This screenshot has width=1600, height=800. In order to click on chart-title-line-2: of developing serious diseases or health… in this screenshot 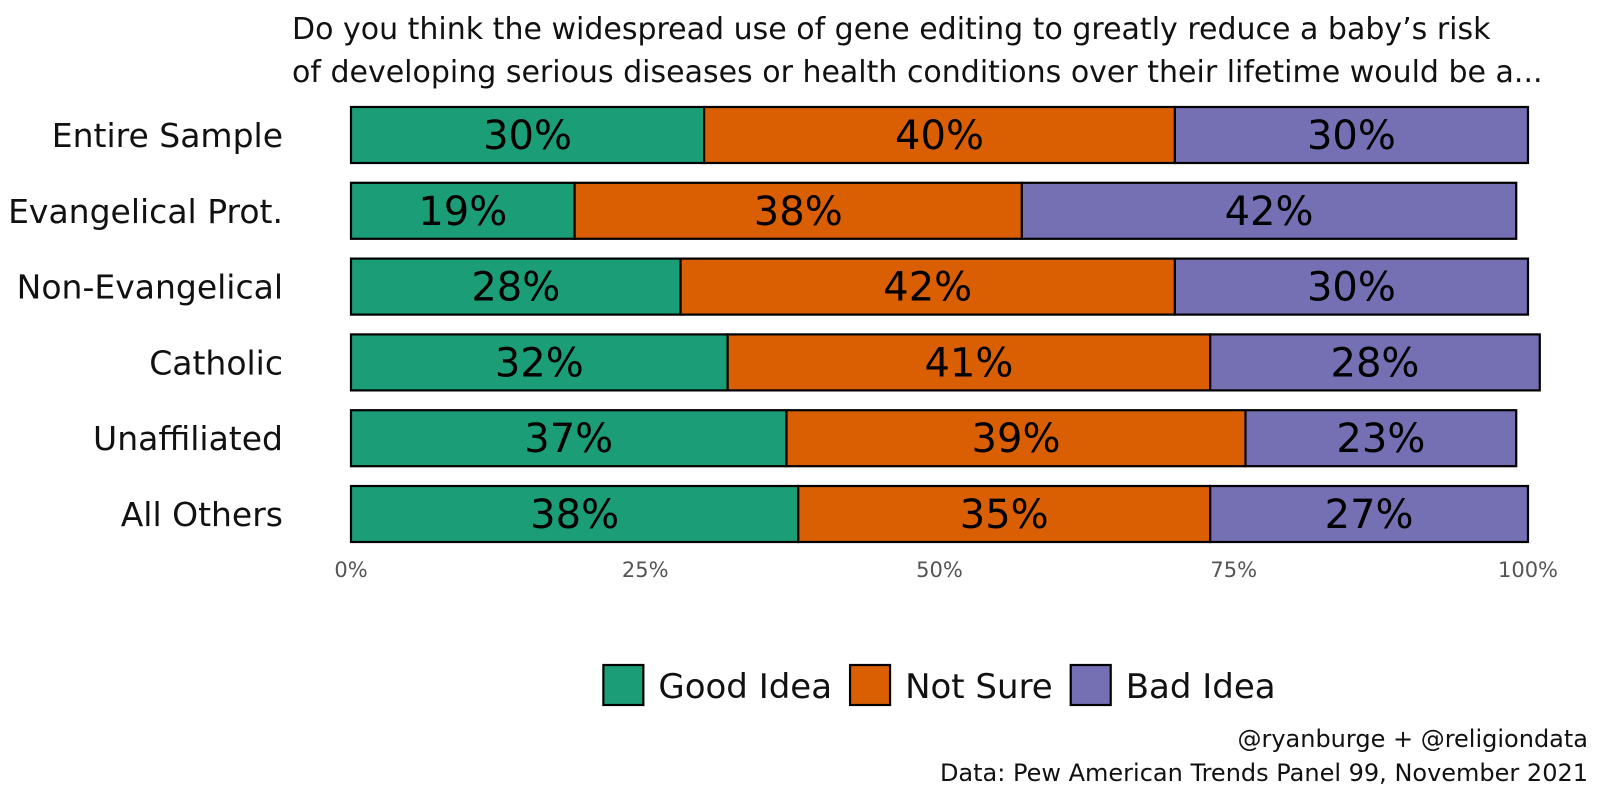, I will do `click(917, 72)`.